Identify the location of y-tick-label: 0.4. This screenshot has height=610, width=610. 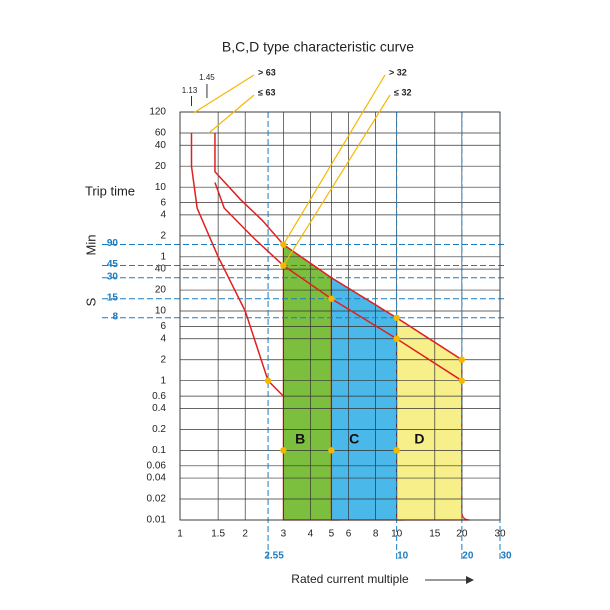
(159, 408).